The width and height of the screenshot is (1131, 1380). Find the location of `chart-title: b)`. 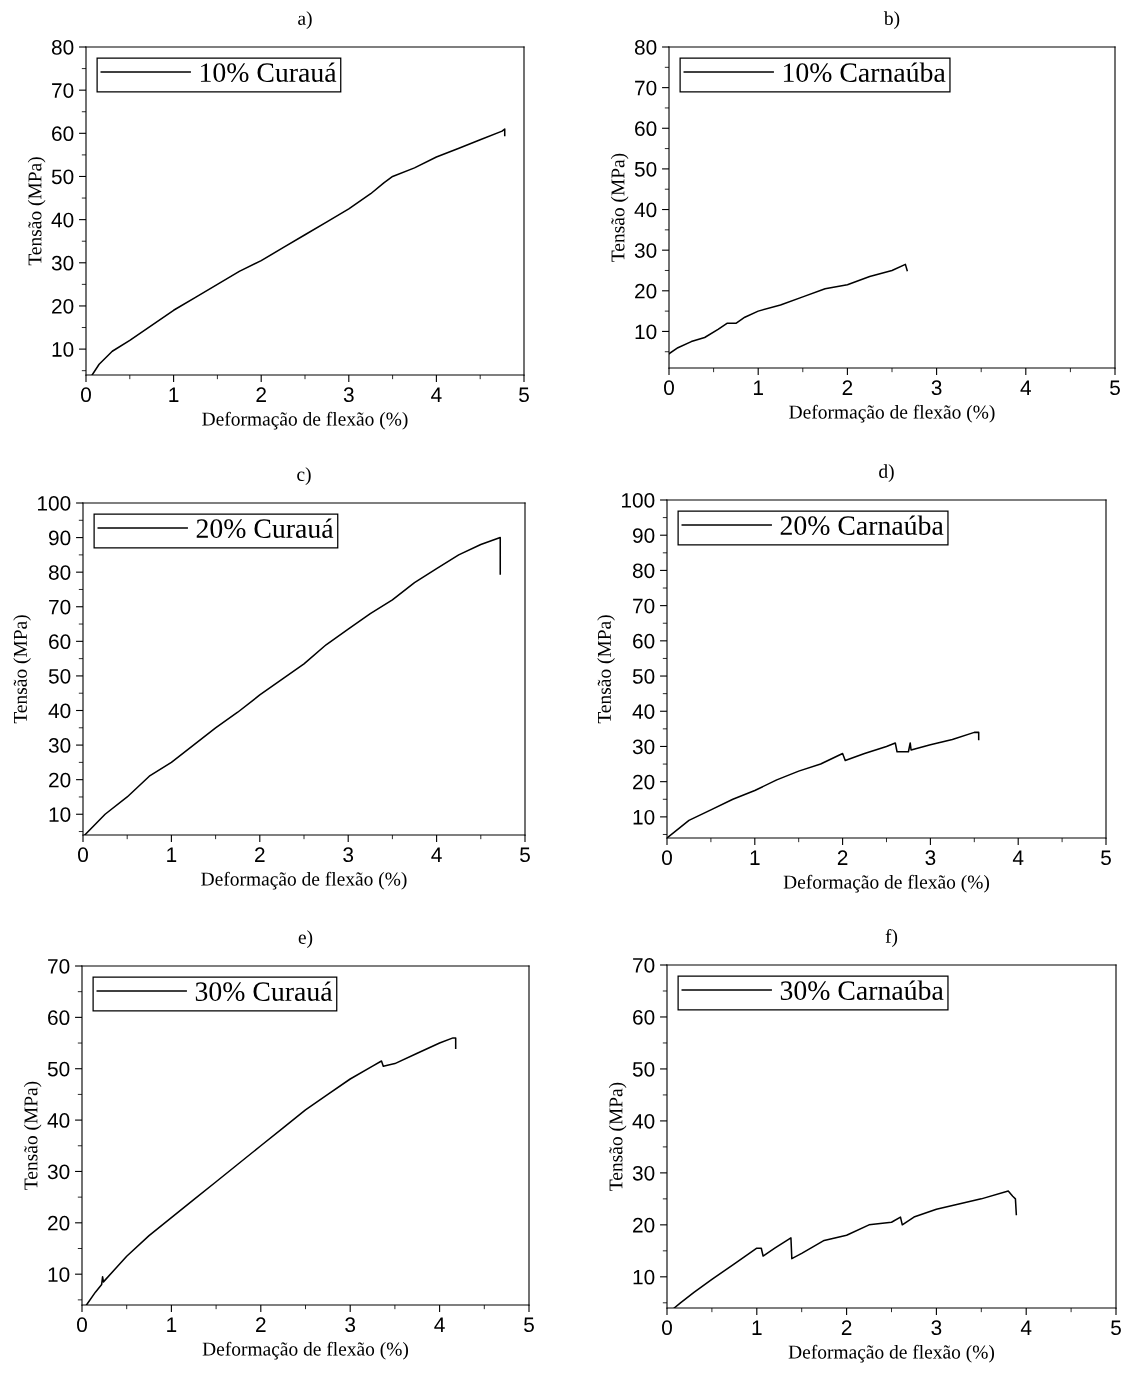

chart-title: b) is located at coordinates (891, 20).